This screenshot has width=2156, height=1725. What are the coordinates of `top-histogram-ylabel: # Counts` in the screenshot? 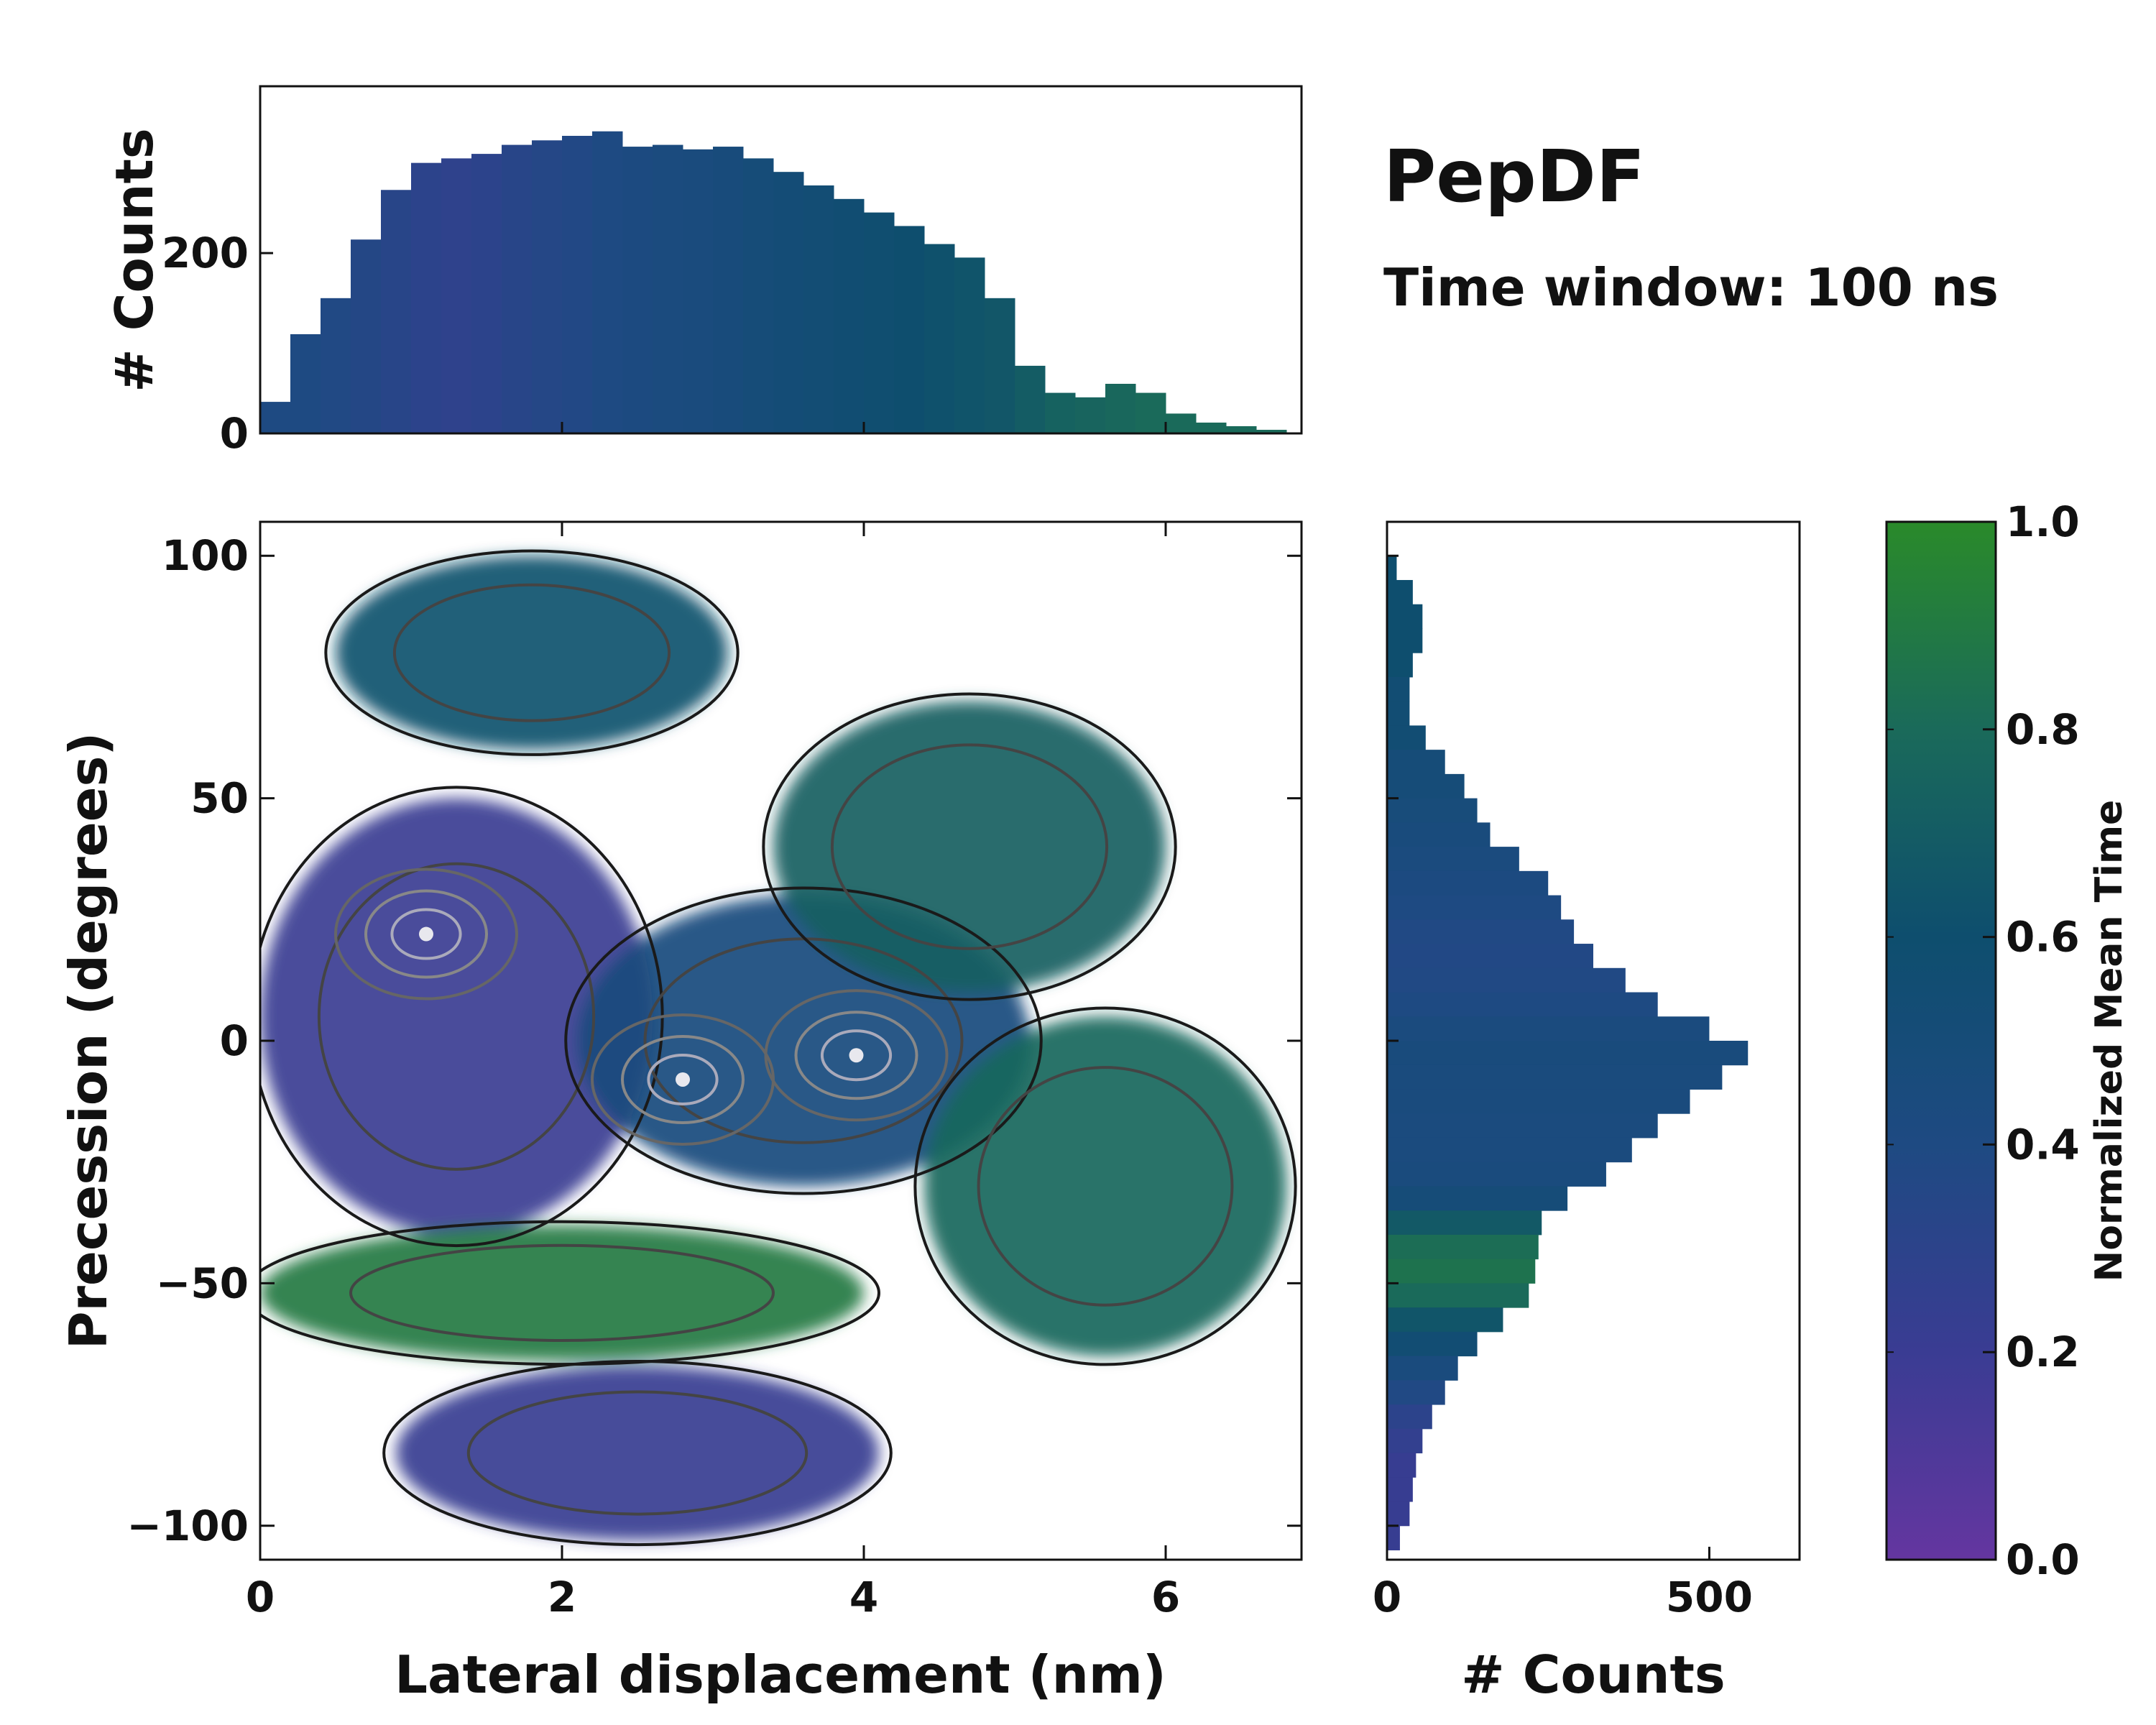 It's located at (134, 260).